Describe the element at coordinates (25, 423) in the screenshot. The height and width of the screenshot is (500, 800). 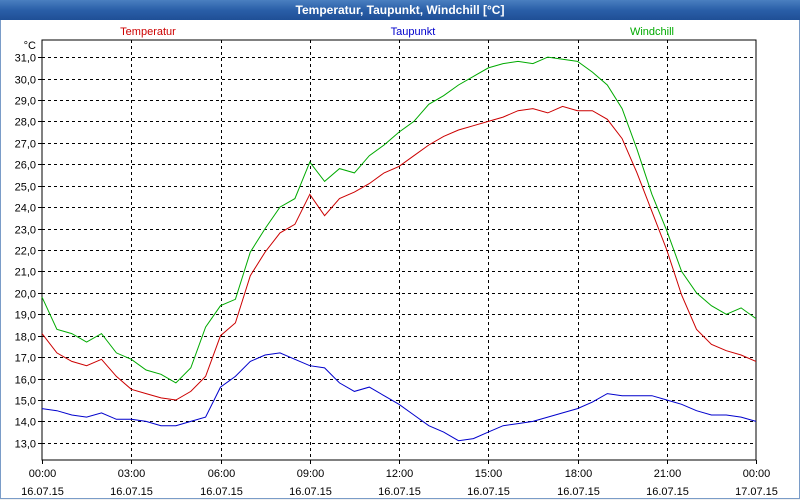
I see `y-tick-label: 14,0` at that location.